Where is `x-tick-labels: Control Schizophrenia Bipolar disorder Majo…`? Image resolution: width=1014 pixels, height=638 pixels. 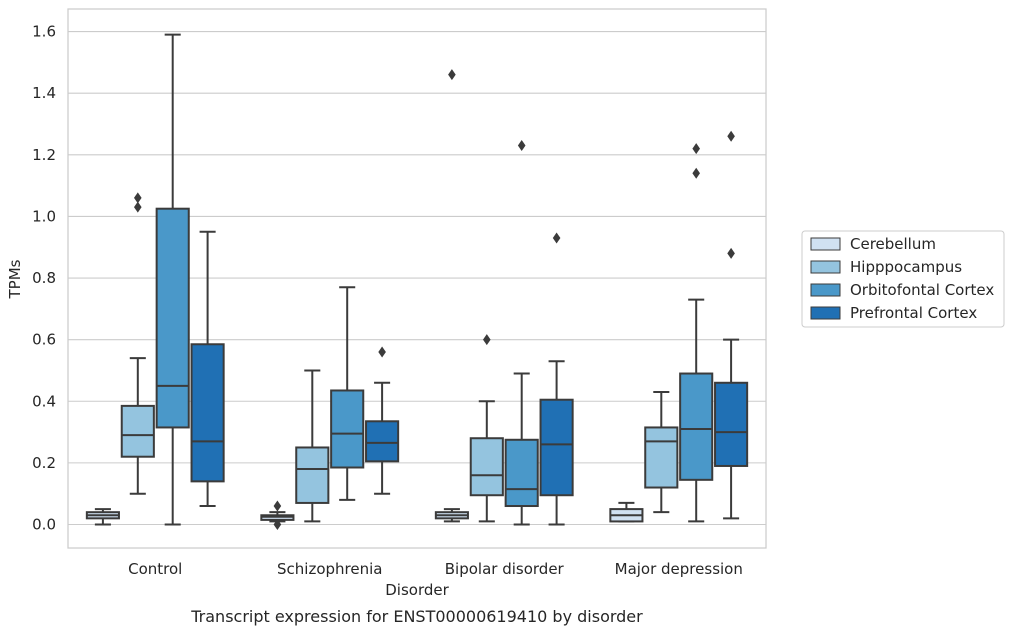
x-tick-labels: Control Schizophrenia Bipolar disorder Majo… is located at coordinates (435, 569).